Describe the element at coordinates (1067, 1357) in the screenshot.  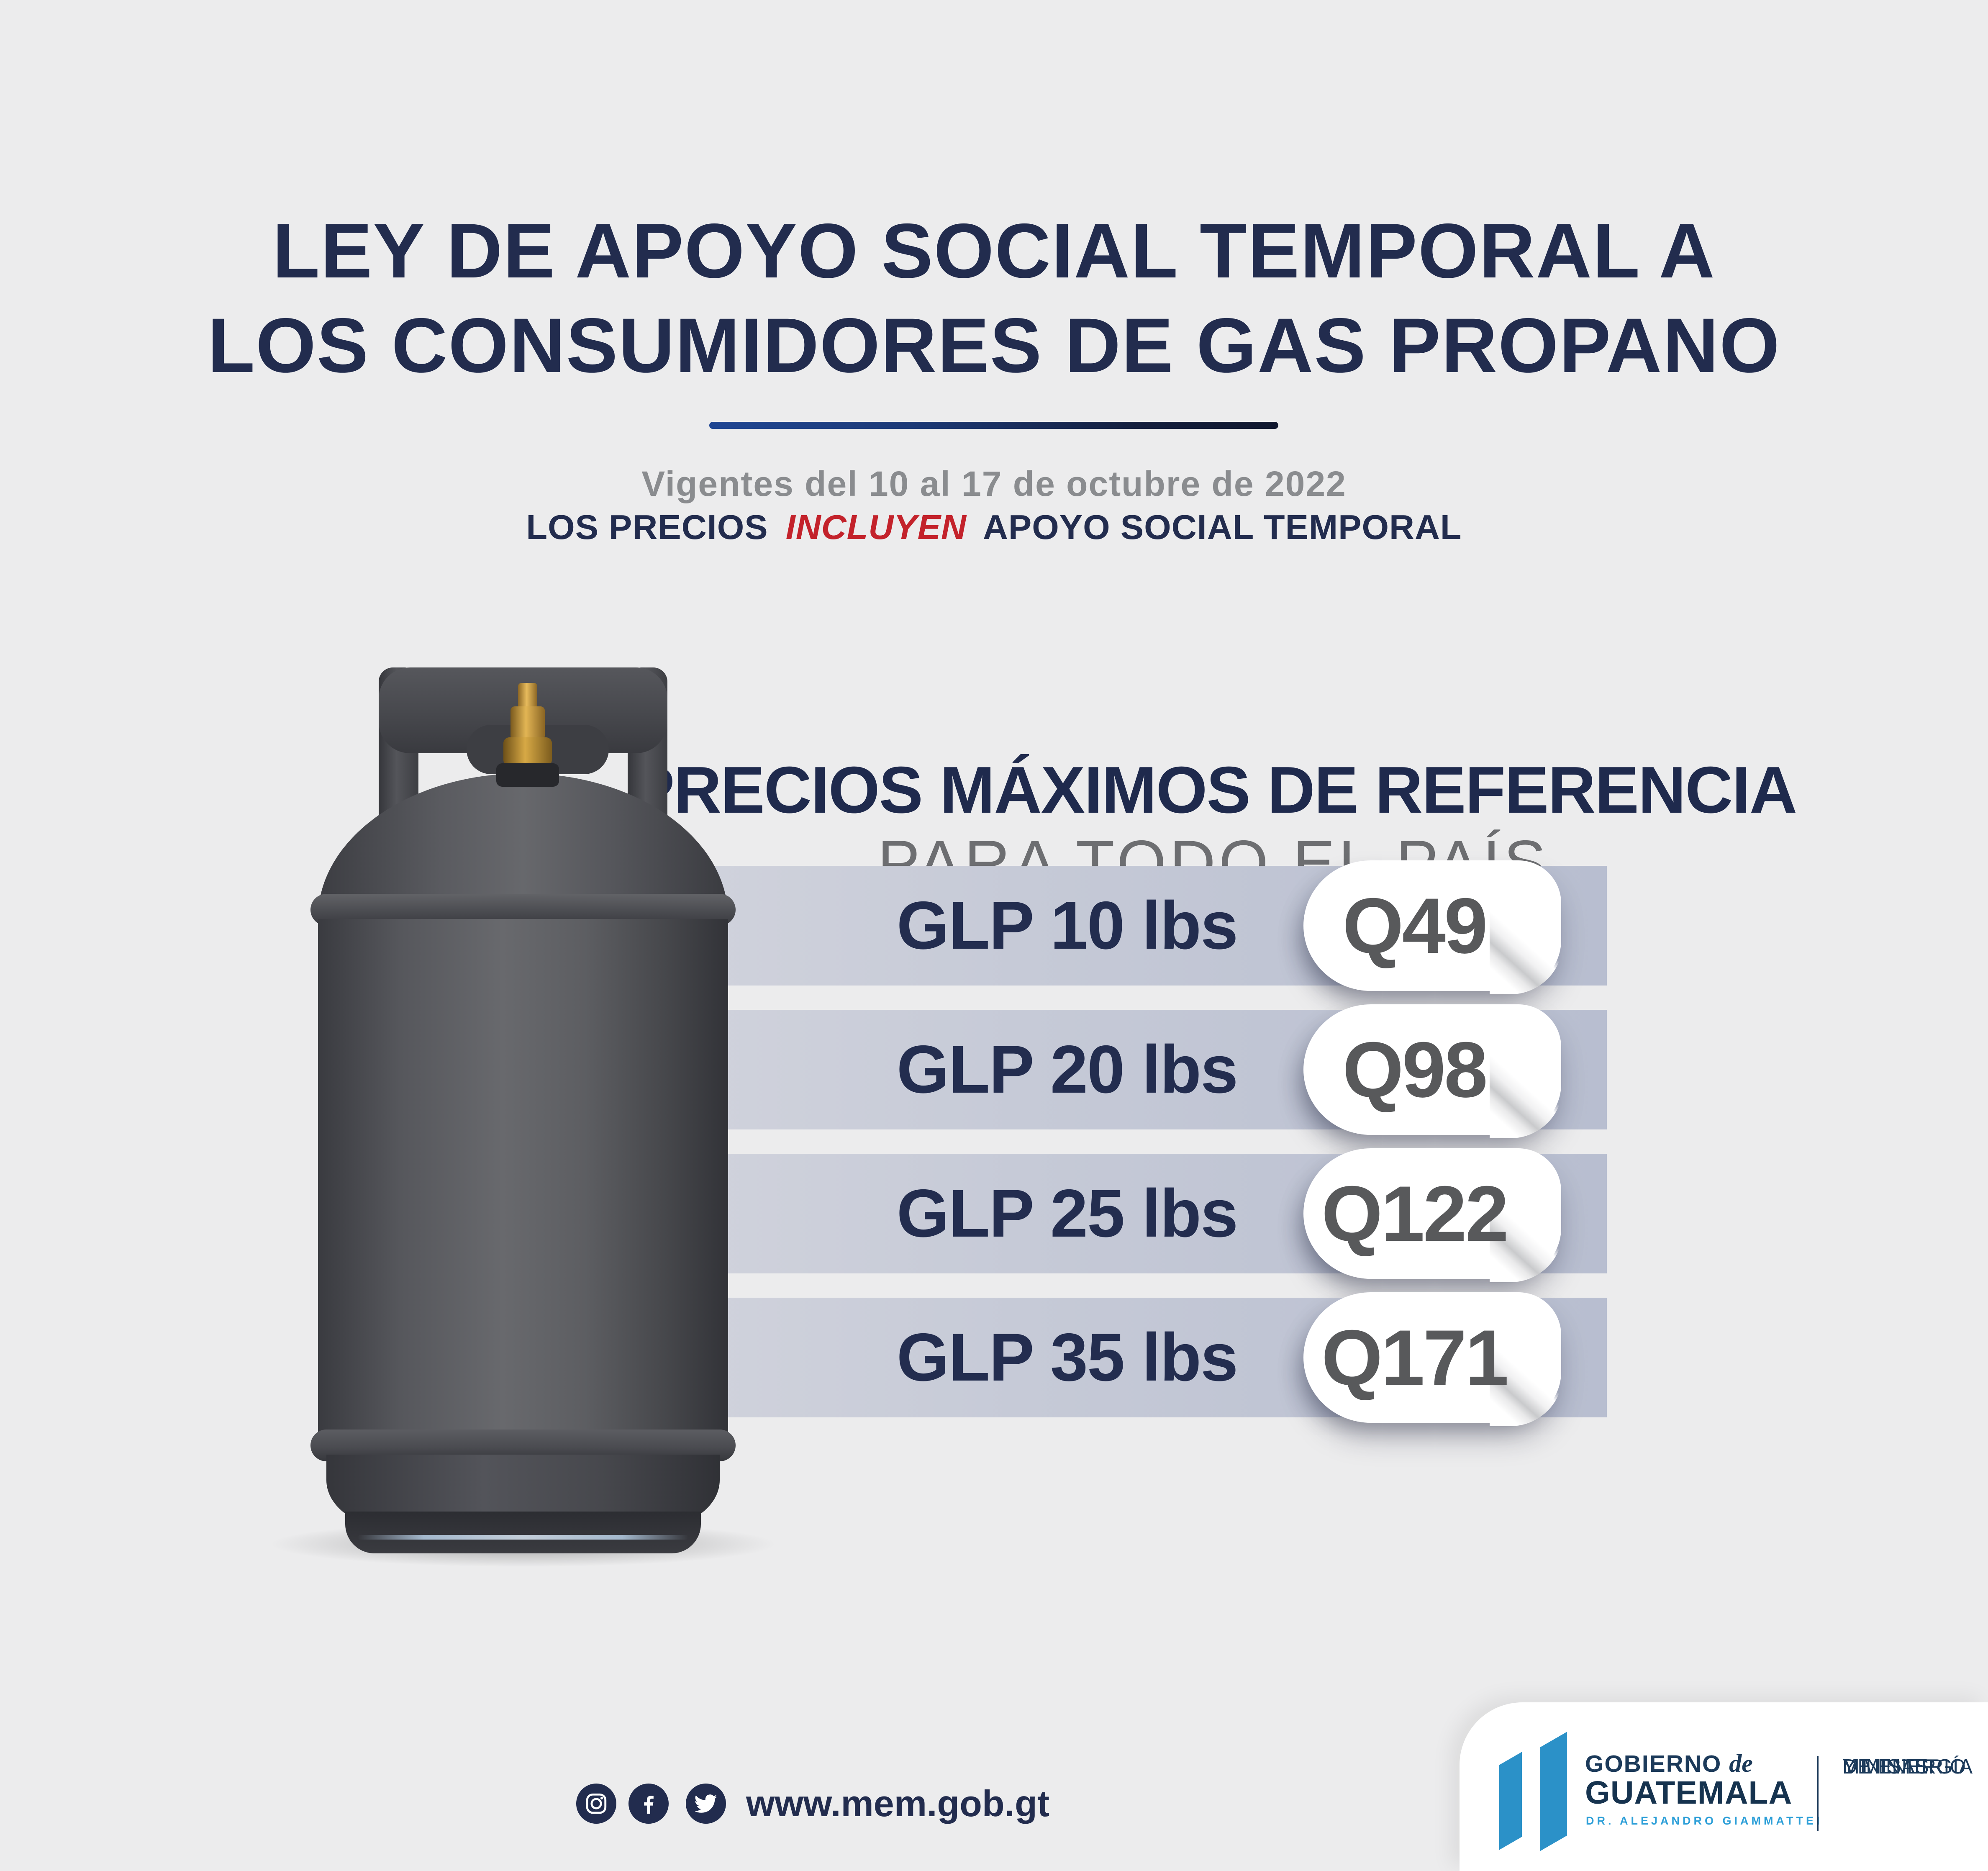
I see `product-label: GLP 35 lbs` at that location.